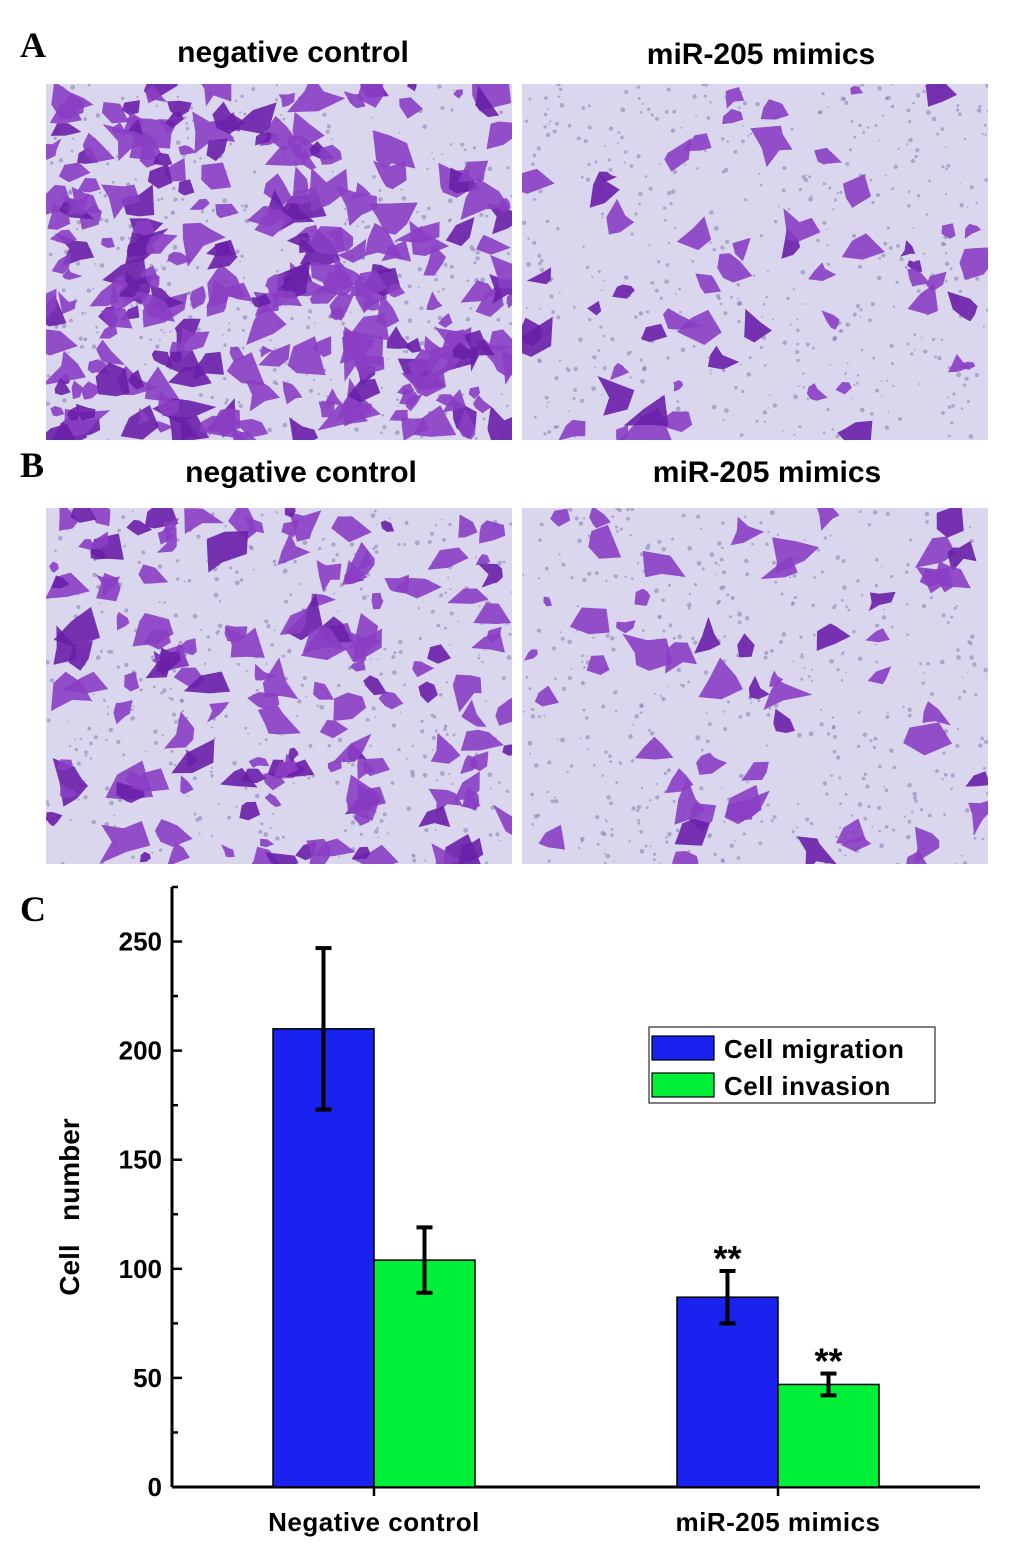 The width and height of the screenshot is (1033, 1543). Describe the element at coordinates (279, 262) in the screenshot. I see `micrograph-a-negative-control` at that location.